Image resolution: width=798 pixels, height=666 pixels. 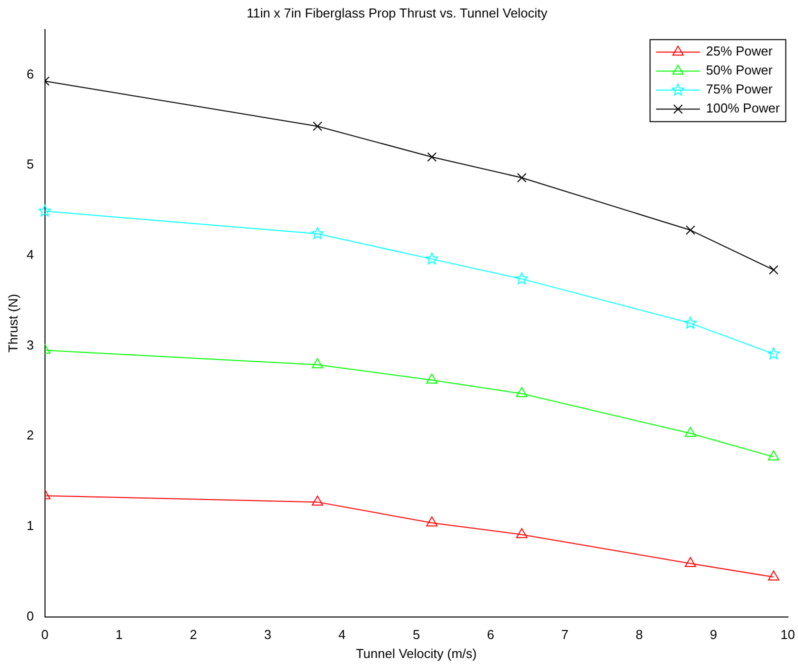 What do you see at coordinates (565, 634) in the screenshot?
I see `x-tick-label: 7` at bounding box center [565, 634].